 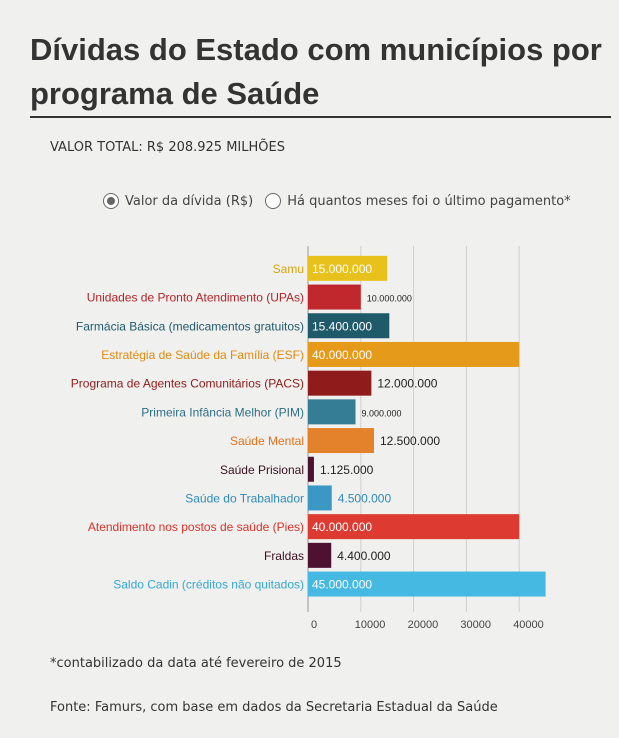 I want to click on radio-checked-icon, so click(x=111, y=201).